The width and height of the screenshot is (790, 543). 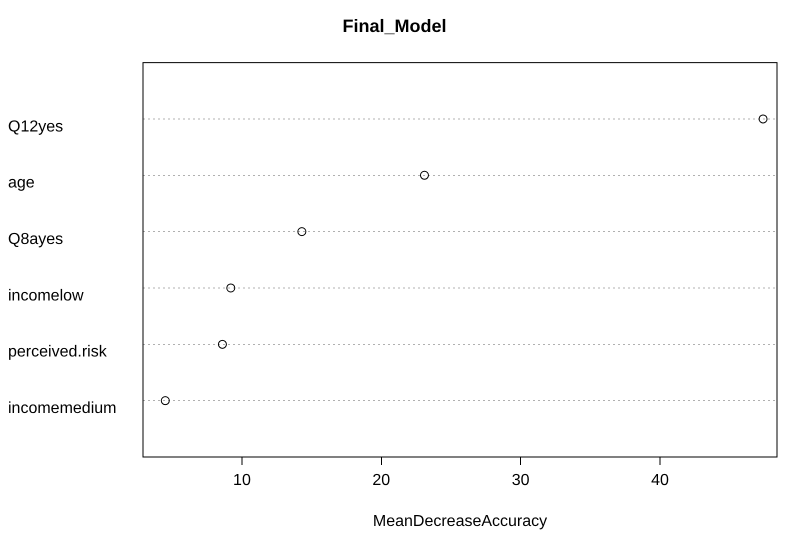 I want to click on y-tick-label: Q8ayes, so click(x=36, y=239).